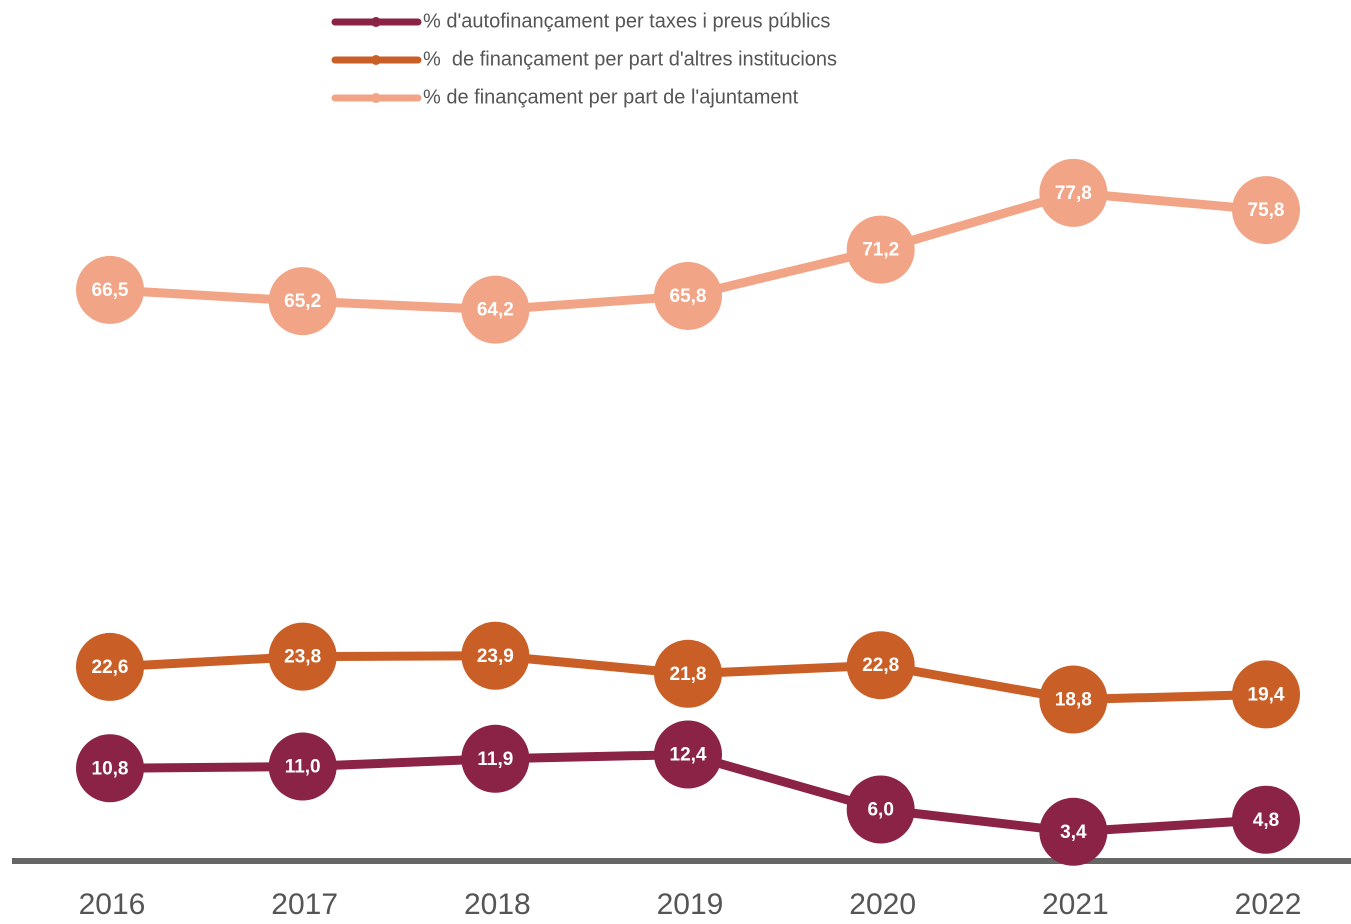  I want to click on data-label: 65,2, so click(302, 301).